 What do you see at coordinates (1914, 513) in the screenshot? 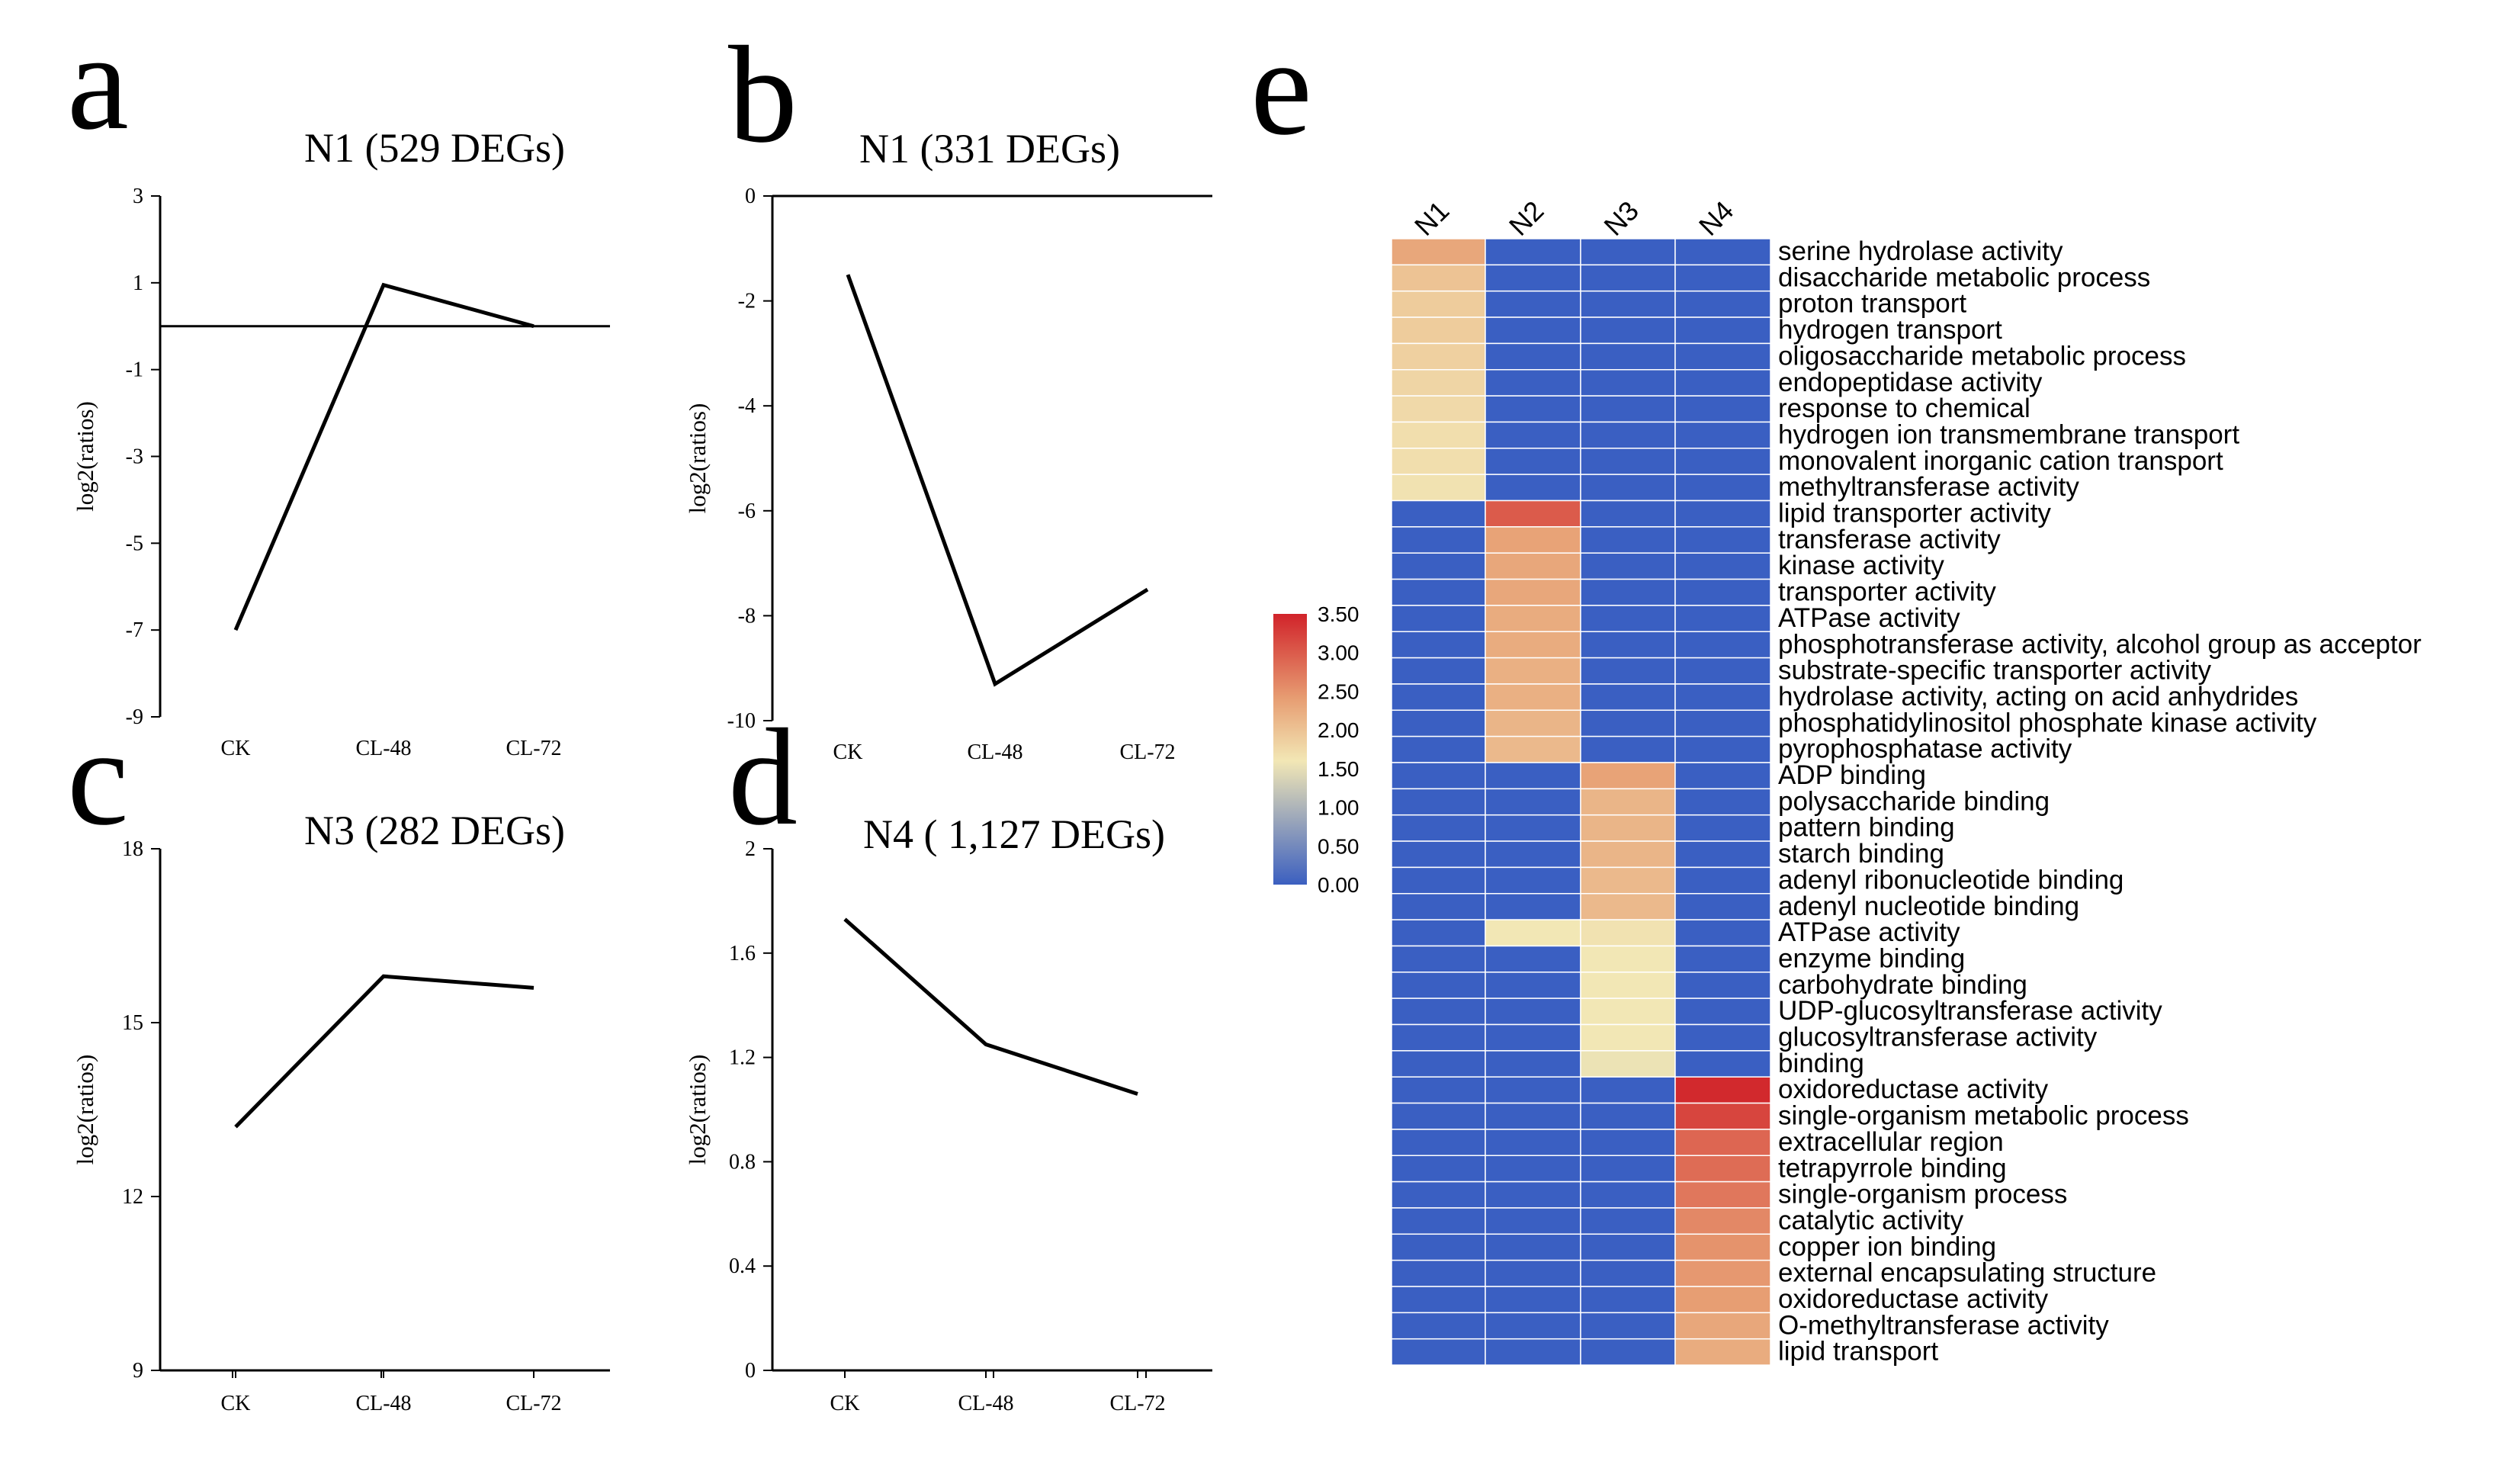
I see `heatmap-row-label: lipid transporter activity` at bounding box center [1914, 513].